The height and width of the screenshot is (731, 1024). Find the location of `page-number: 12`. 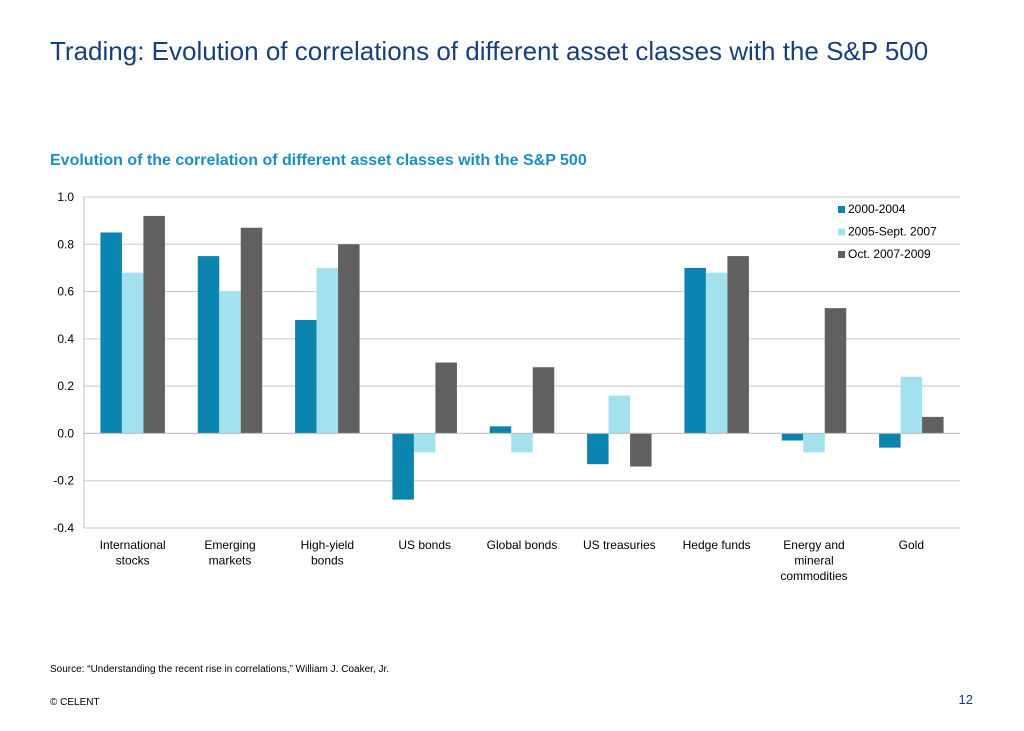

page-number: 12 is located at coordinates (965, 699).